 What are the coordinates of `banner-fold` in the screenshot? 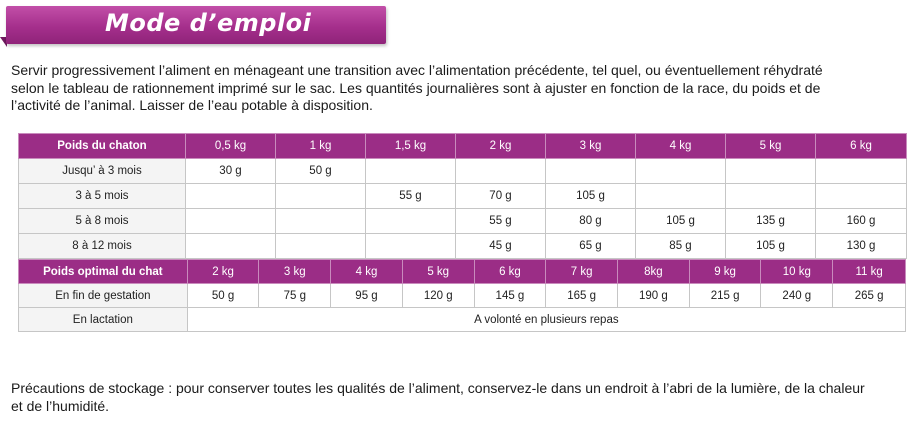 It's located at (3, 42).